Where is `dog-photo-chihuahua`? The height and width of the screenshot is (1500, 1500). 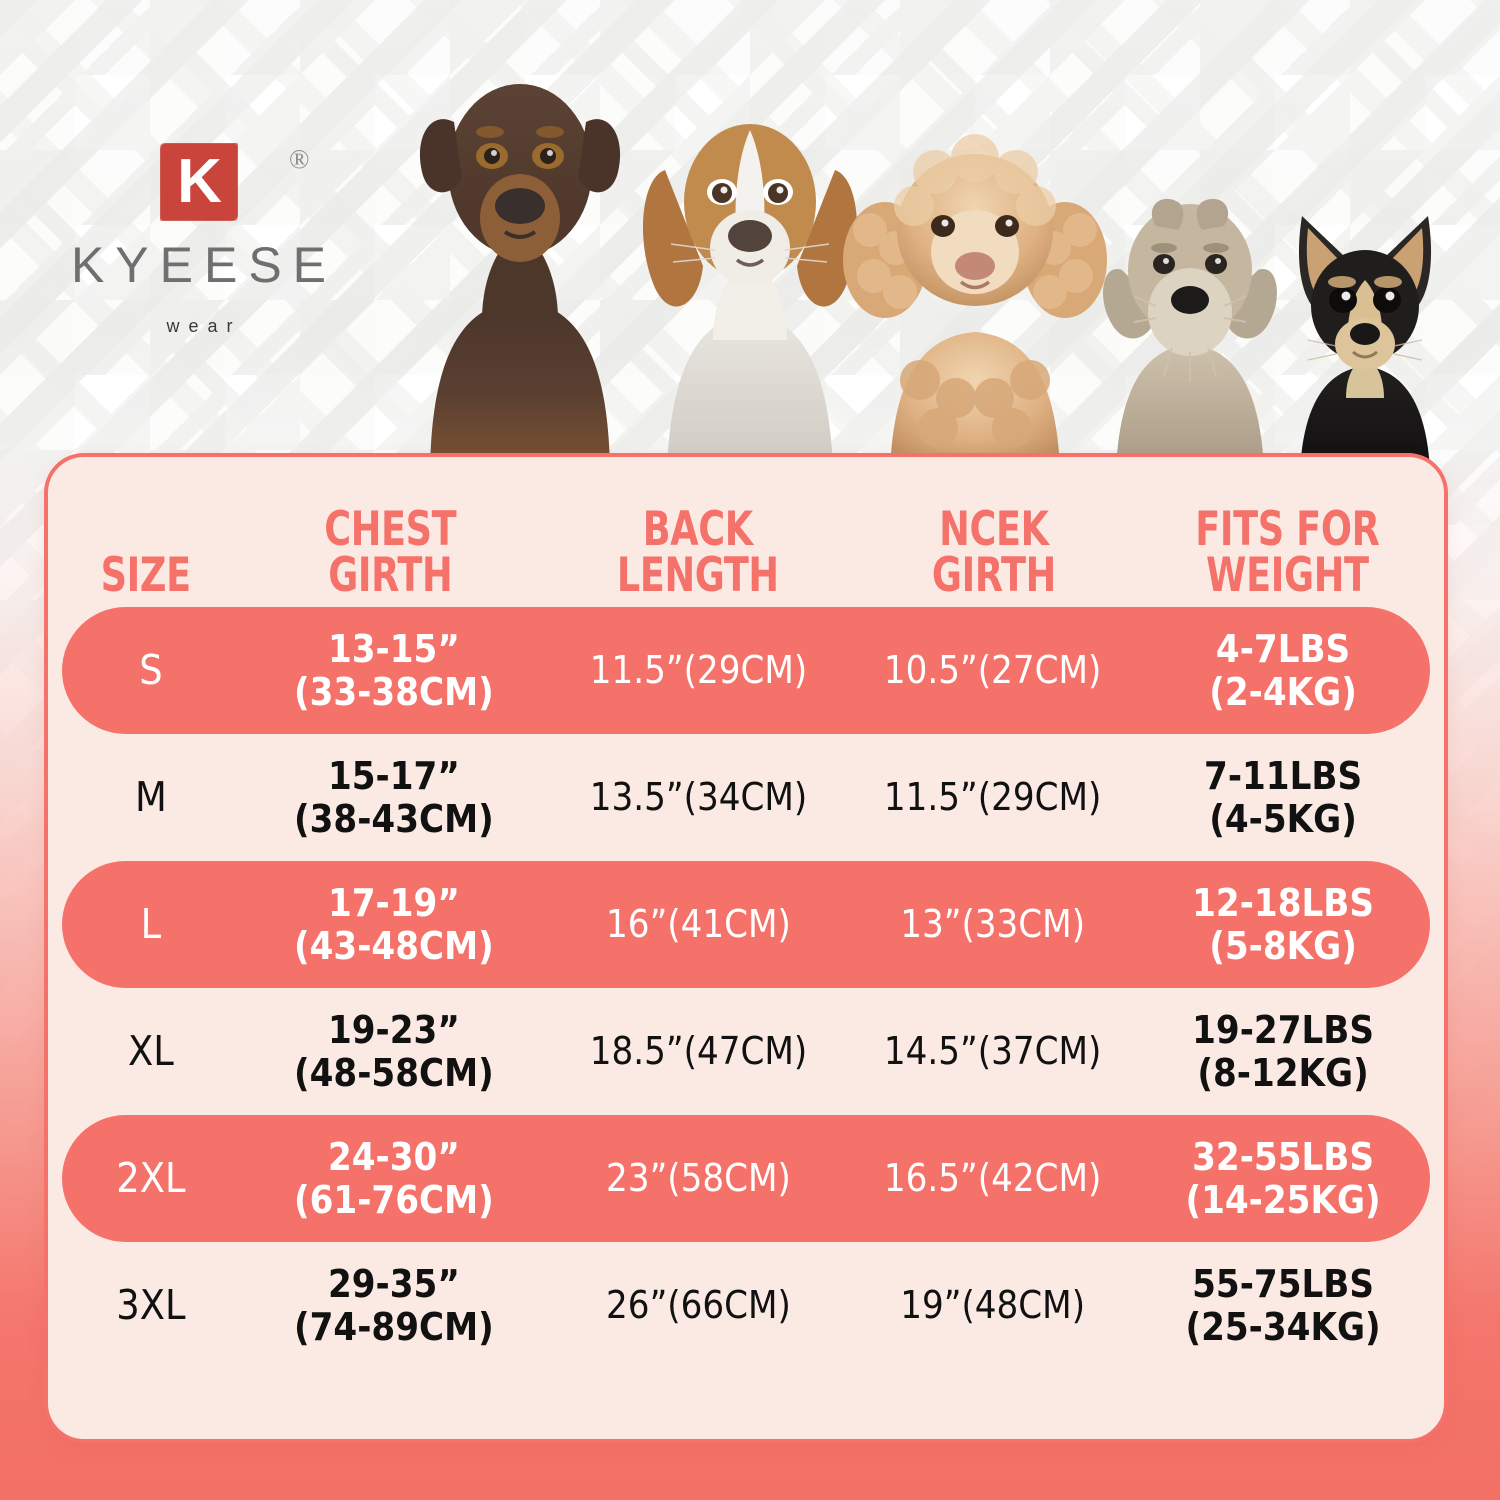 dog-photo-chihuahua is located at coordinates (1365, 343).